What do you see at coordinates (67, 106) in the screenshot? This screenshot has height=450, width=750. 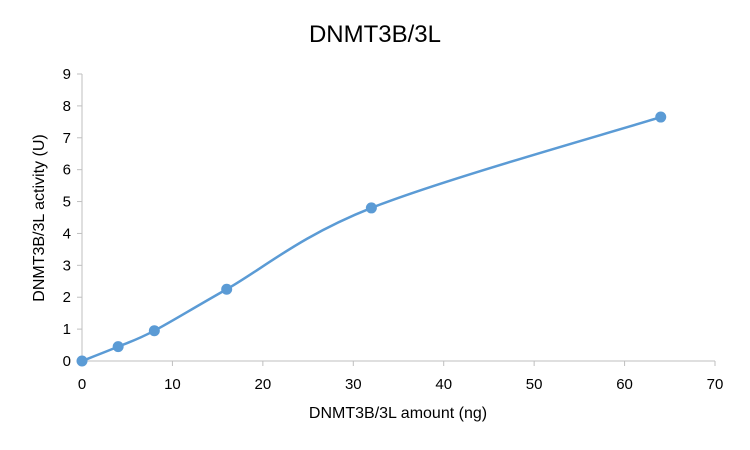 I see `y-tick-label: 8` at bounding box center [67, 106].